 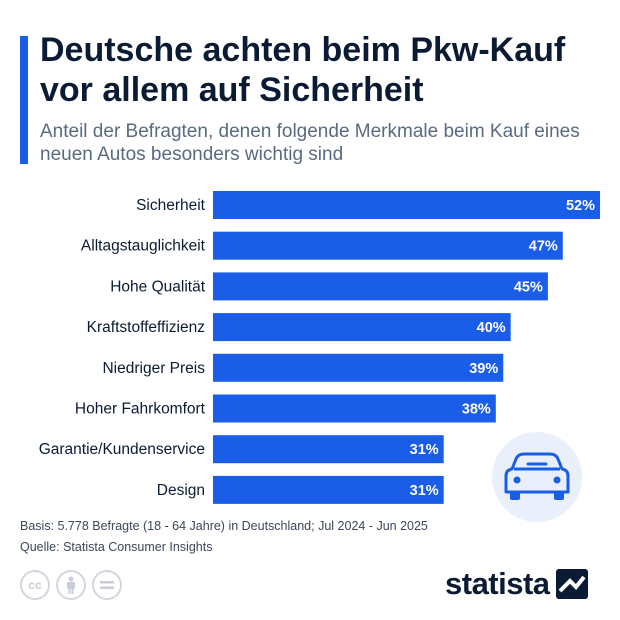 I want to click on category-label: Alltagstauglichkeit, so click(x=143, y=246).